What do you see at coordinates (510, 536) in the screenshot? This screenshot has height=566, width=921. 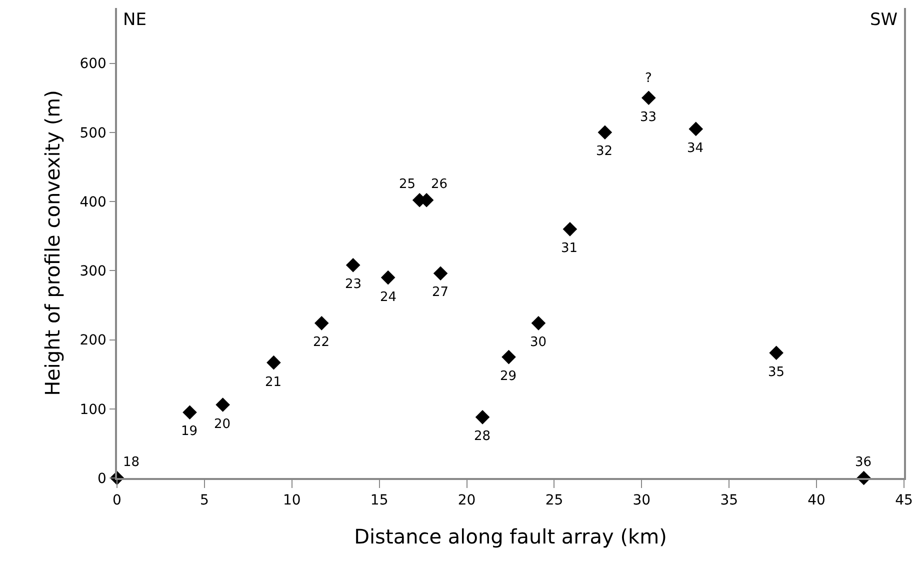 I see `x-axis-title: Distance along fault array (km)` at bounding box center [510, 536].